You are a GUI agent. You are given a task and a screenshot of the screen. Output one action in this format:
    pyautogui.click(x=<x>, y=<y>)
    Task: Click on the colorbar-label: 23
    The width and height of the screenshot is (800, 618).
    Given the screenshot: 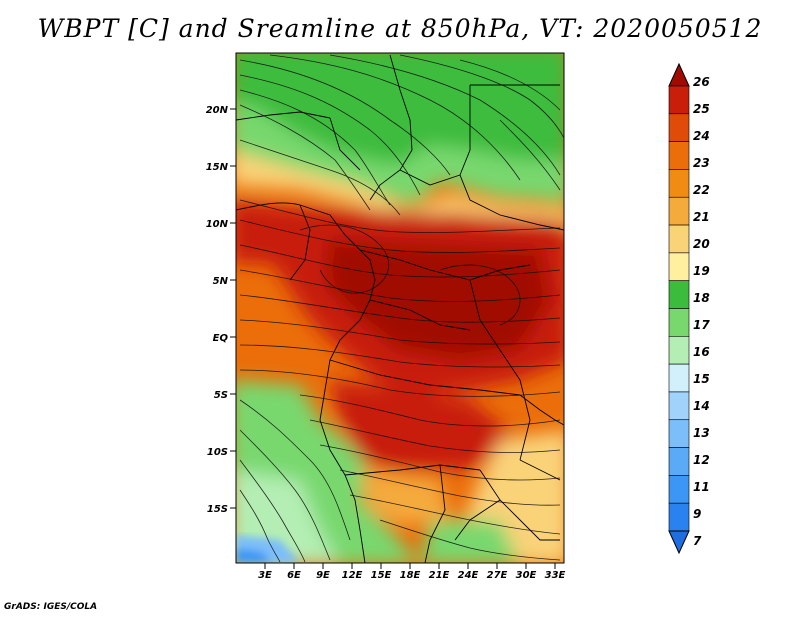 What is the action you would take?
    pyautogui.click(x=701, y=163)
    